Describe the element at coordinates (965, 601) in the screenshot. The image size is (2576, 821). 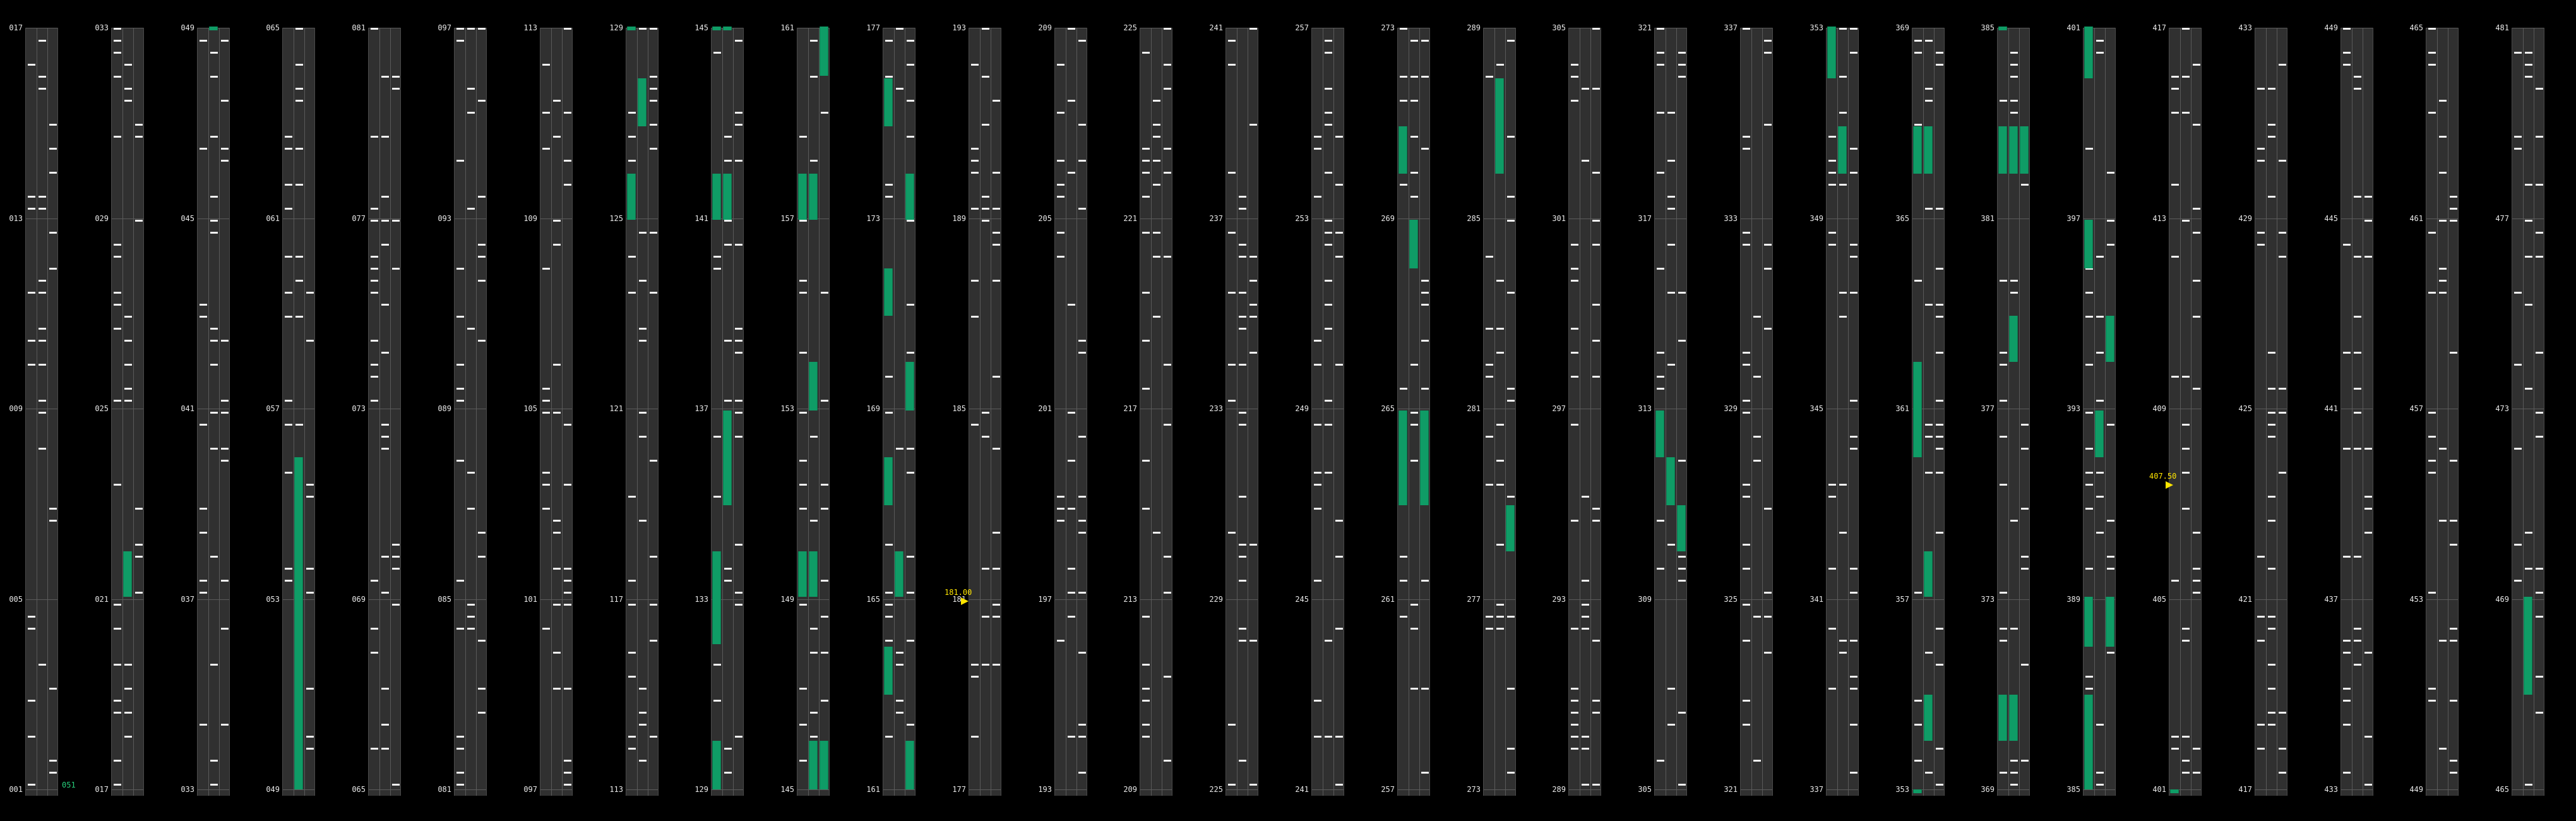
I see `position-marker-icon` at that location.